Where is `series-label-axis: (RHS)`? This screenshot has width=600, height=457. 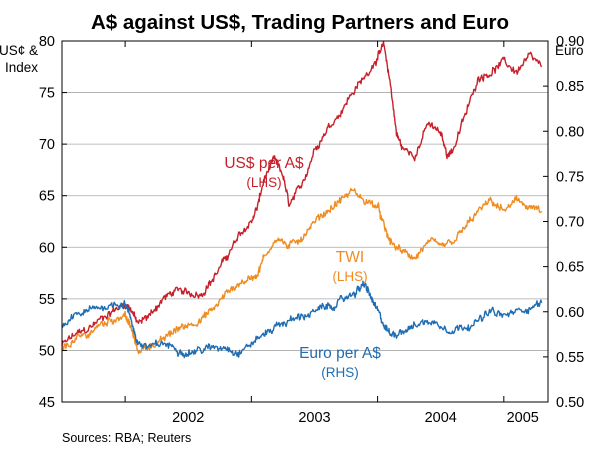
series-label-axis: (RHS) is located at coordinates (340, 372).